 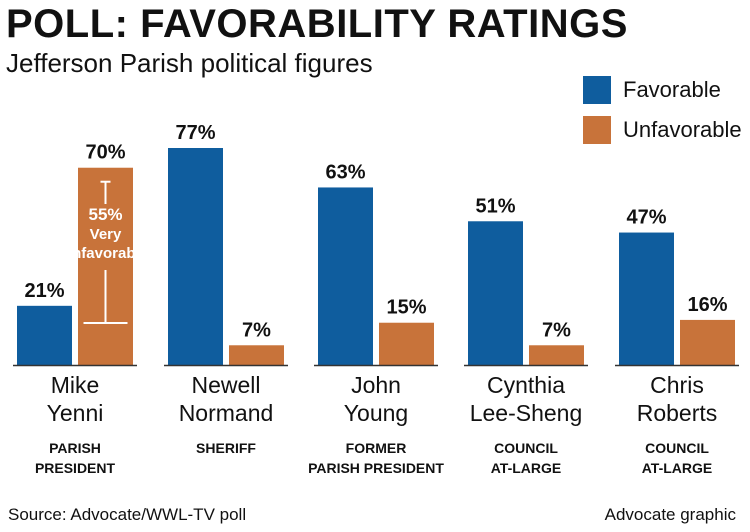 What do you see at coordinates (226, 448) in the screenshot?
I see `category-role: SHERIFF` at bounding box center [226, 448].